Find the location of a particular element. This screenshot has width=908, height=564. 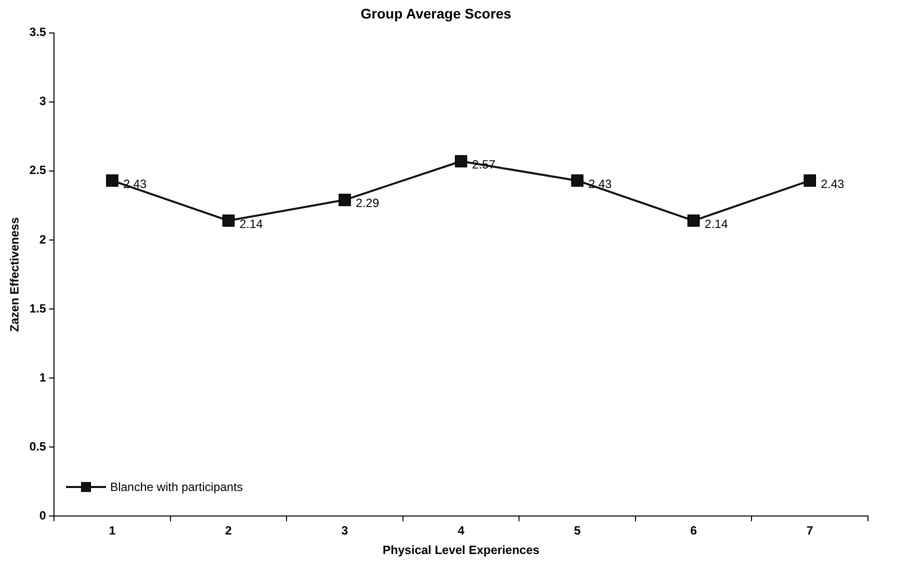

x-tick-label: 3 is located at coordinates (344, 531).